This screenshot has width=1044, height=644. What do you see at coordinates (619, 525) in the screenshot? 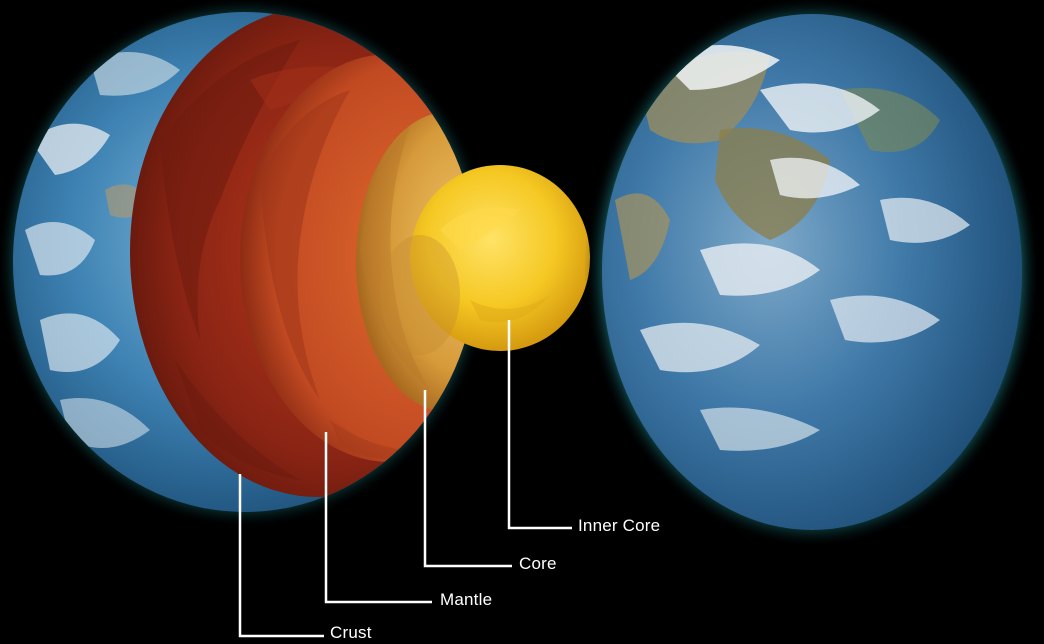
I see `inner-core-label: Inner Core` at bounding box center [619, 525].